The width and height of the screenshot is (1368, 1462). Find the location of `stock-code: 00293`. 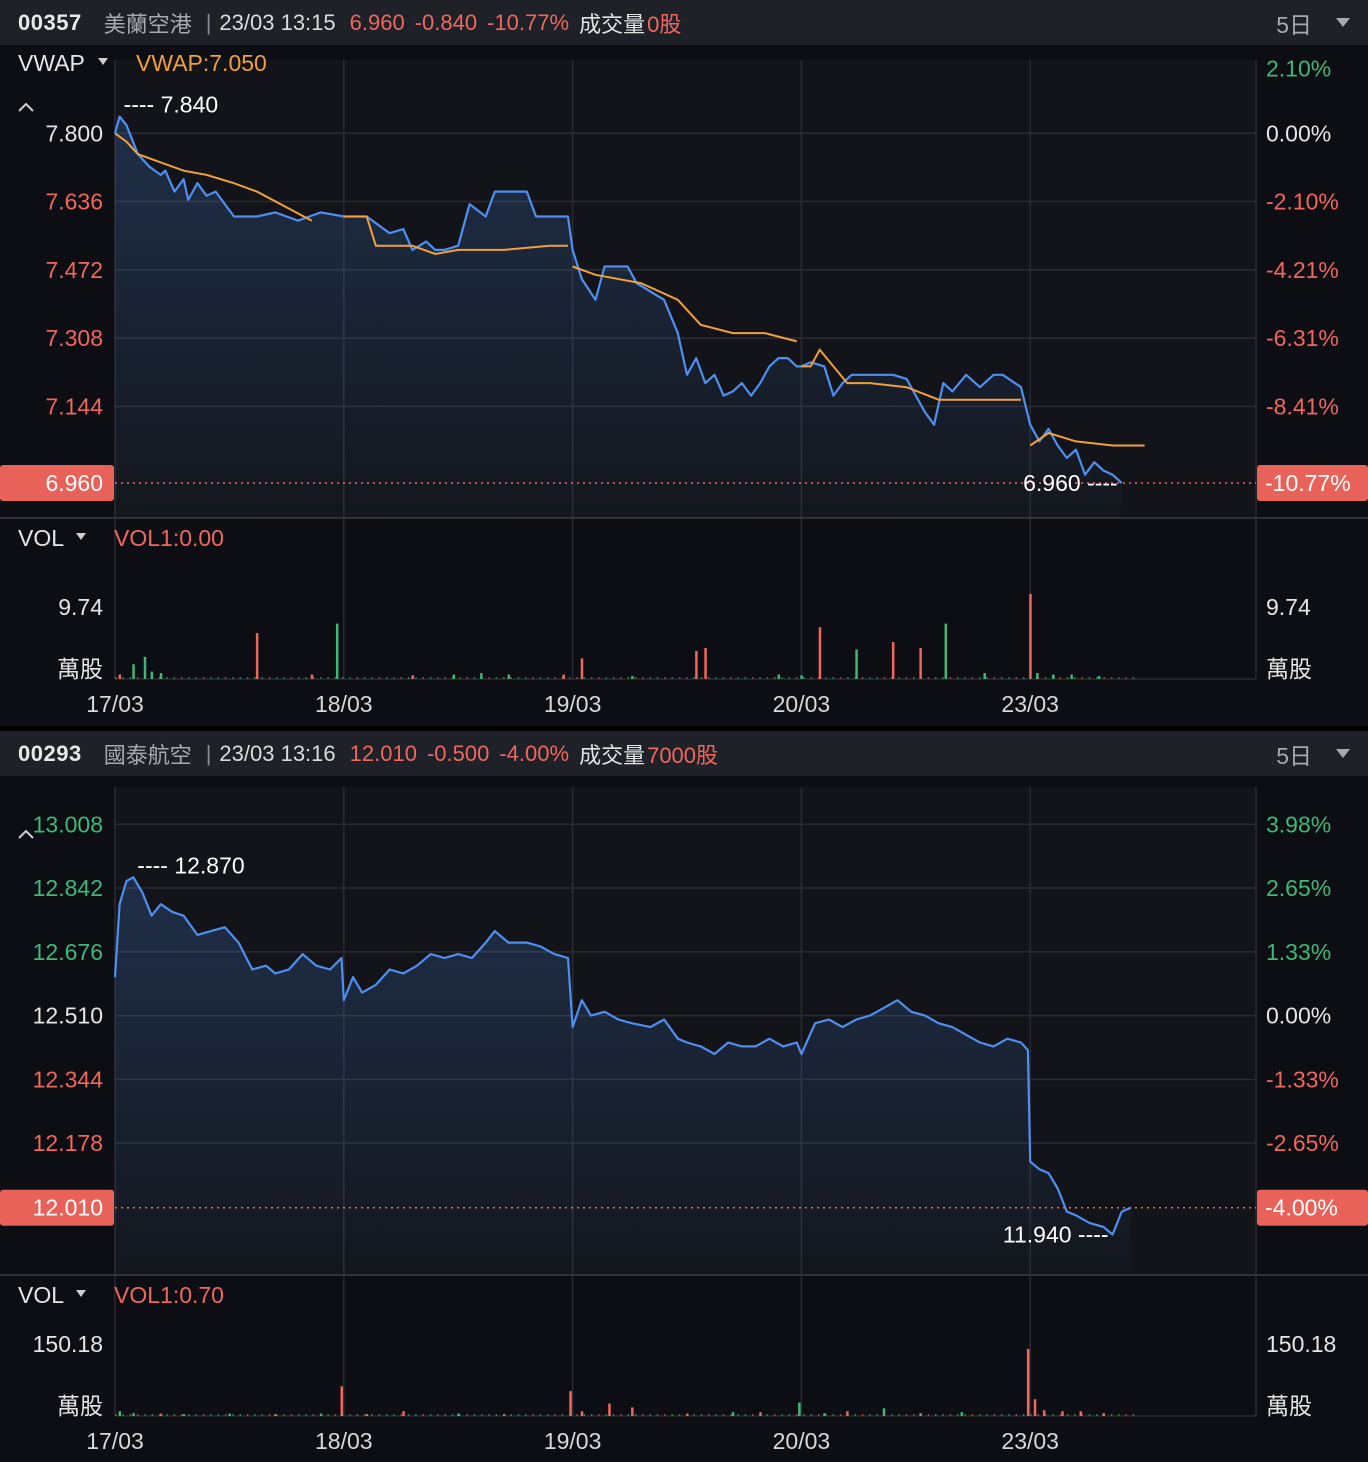

stock-code: 00293 is located at coordinates (50, 753).